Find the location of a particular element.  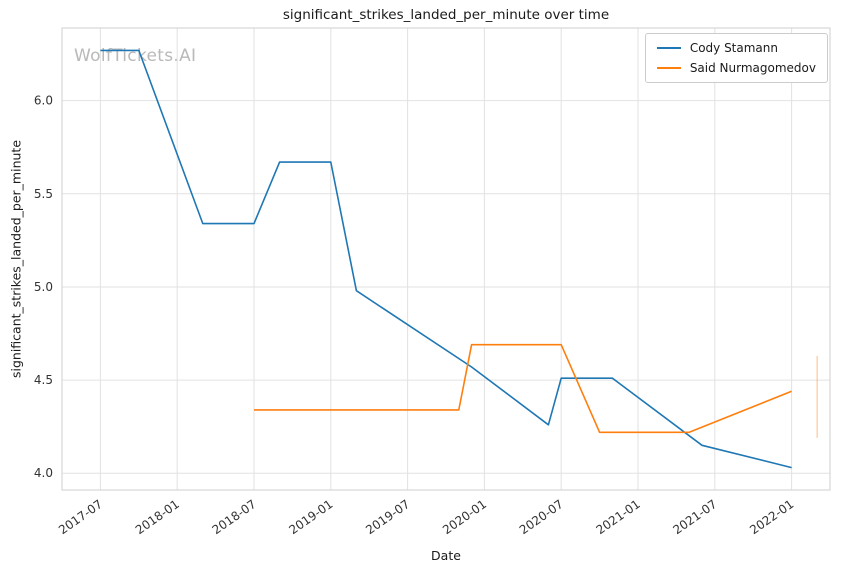

y-tick-label: 5.0 is located at coordinates (43, 287).